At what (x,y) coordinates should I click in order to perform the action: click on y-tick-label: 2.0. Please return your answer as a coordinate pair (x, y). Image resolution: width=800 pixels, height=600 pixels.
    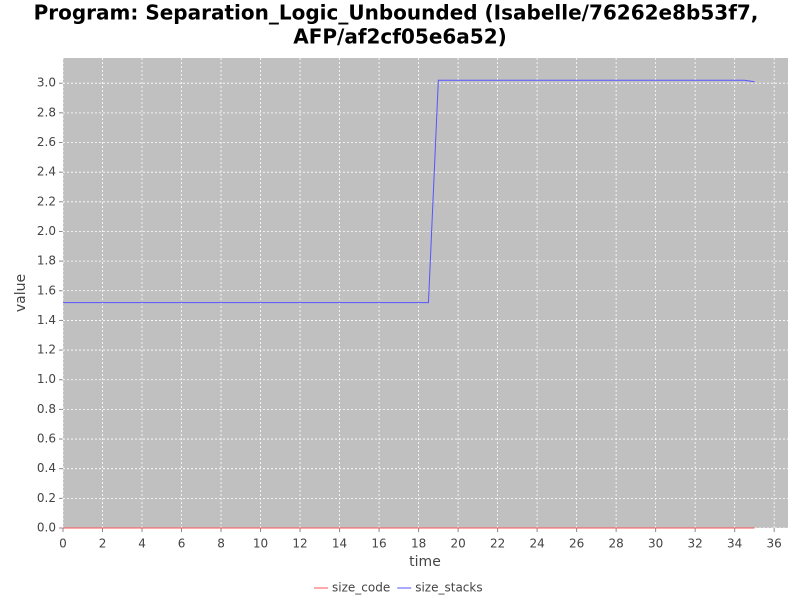
    Looking at the image, I should click on (46, 231).